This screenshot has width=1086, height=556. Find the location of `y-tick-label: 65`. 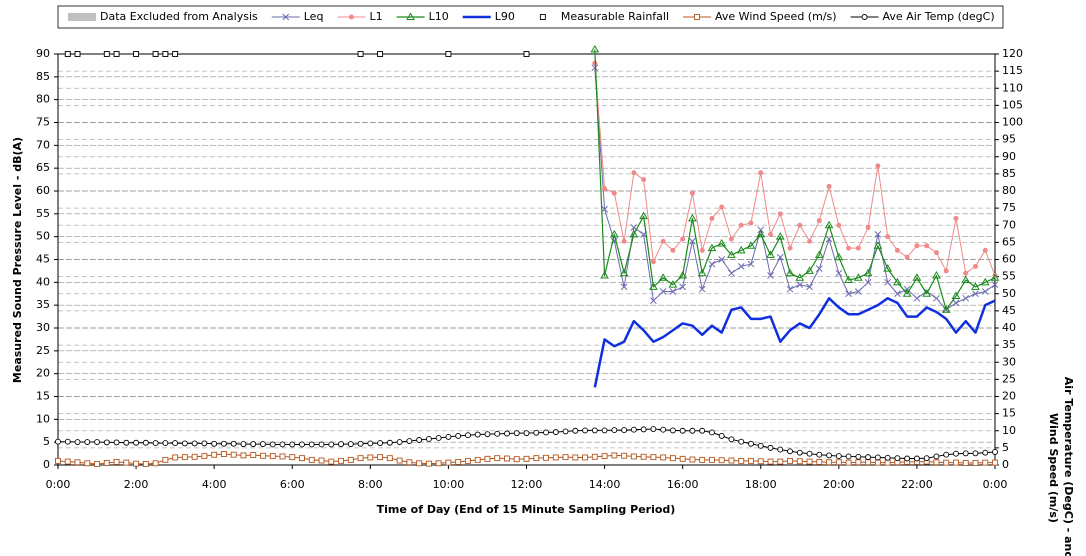

y-tick-label: 65 is located at coordinates (43, 167).